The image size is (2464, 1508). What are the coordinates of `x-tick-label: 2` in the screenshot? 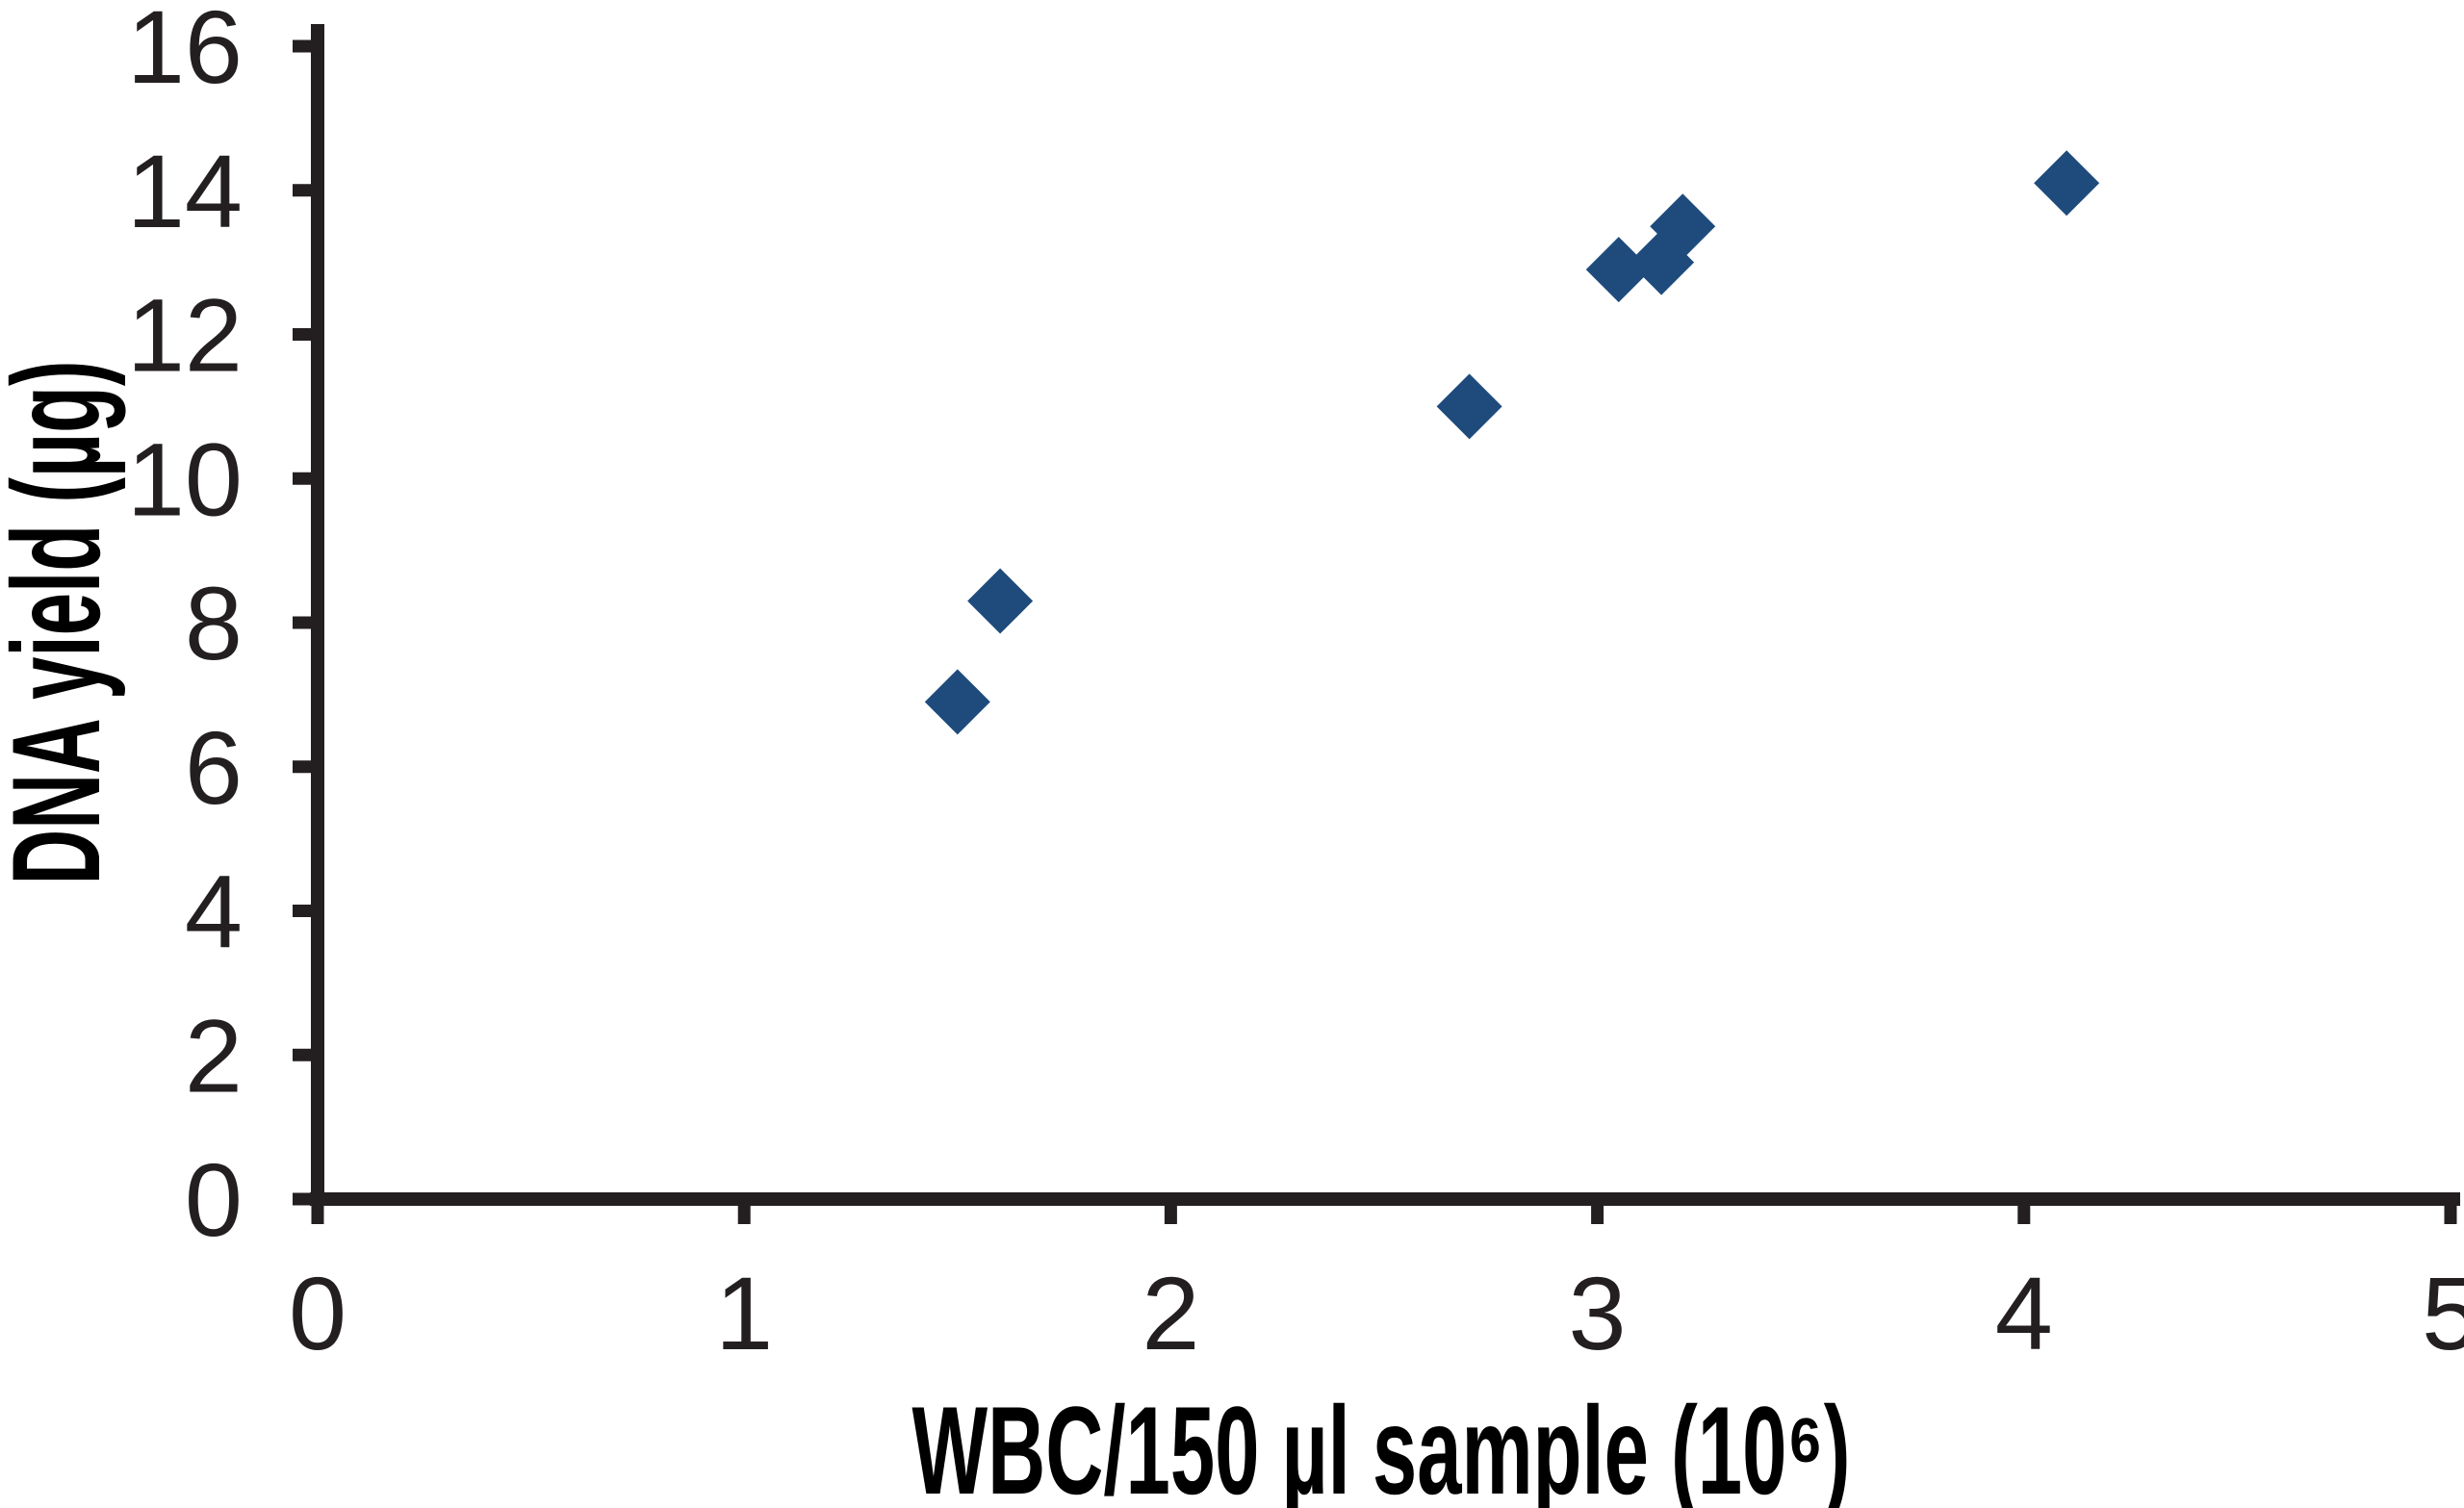 It's located at (1170, 1313).